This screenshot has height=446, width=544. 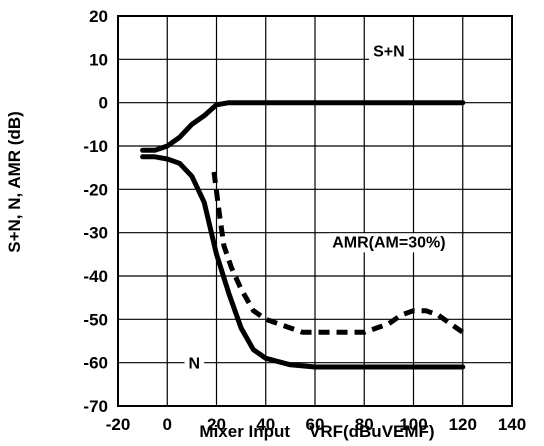 What do you see at coordinates (95, 146) in the screenshot?
I see `y-tick-label: -10` at bounding box center [95, 146].